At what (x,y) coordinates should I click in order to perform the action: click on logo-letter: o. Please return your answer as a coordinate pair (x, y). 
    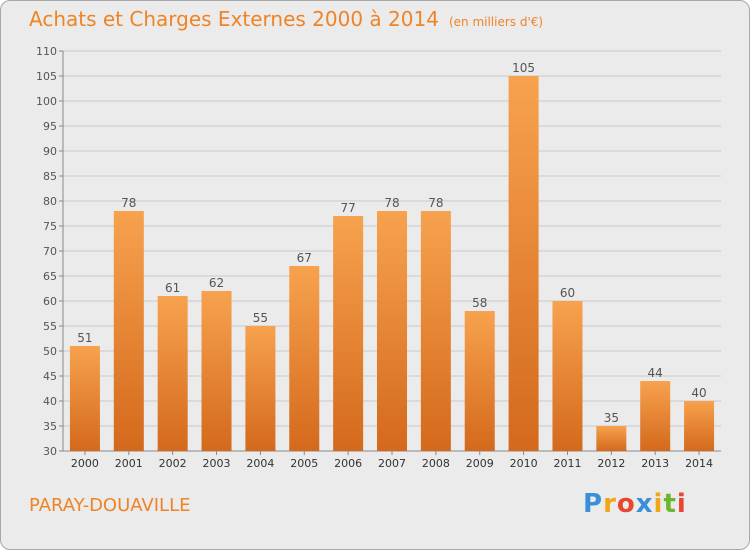
    Looking at the image, I should click on (626, 504).